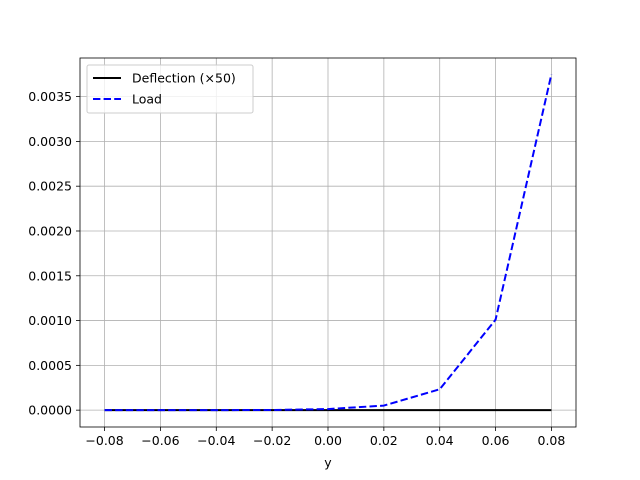  I want to click on x-tick-label: 0.02, so click(384, 440).